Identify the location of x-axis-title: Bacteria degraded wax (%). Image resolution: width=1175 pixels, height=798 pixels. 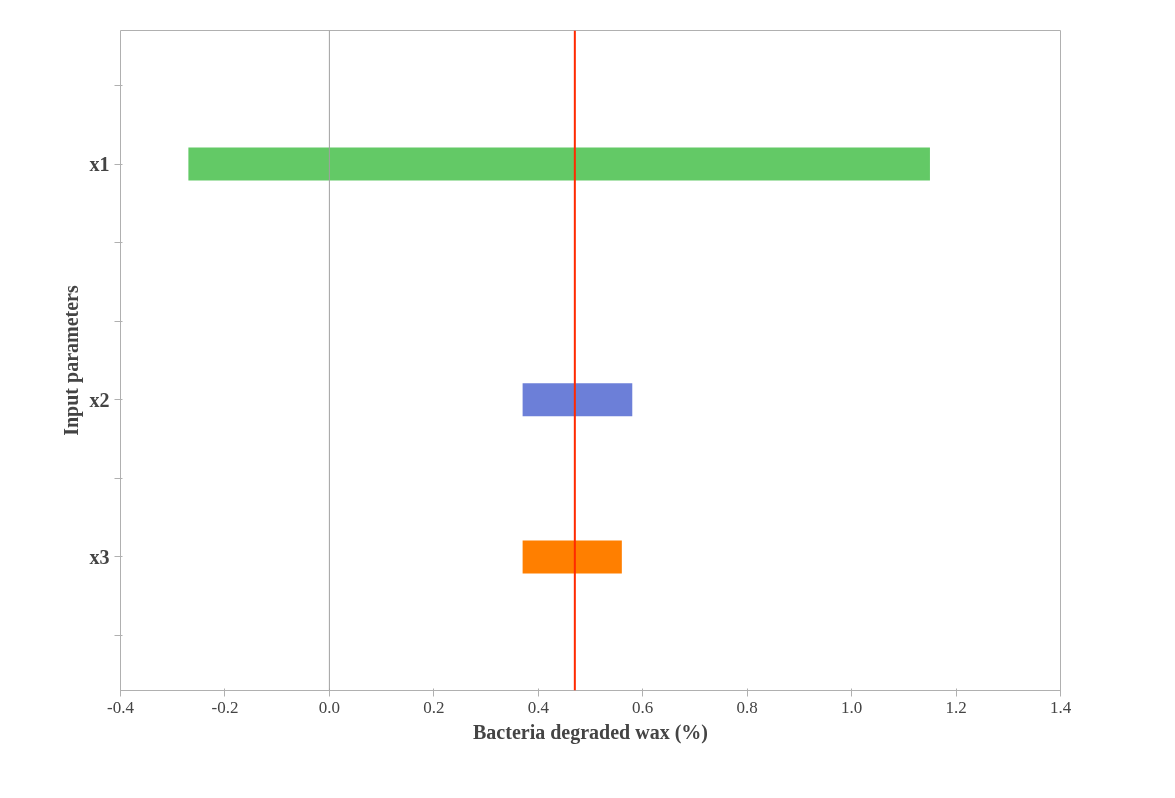
(590, 732).